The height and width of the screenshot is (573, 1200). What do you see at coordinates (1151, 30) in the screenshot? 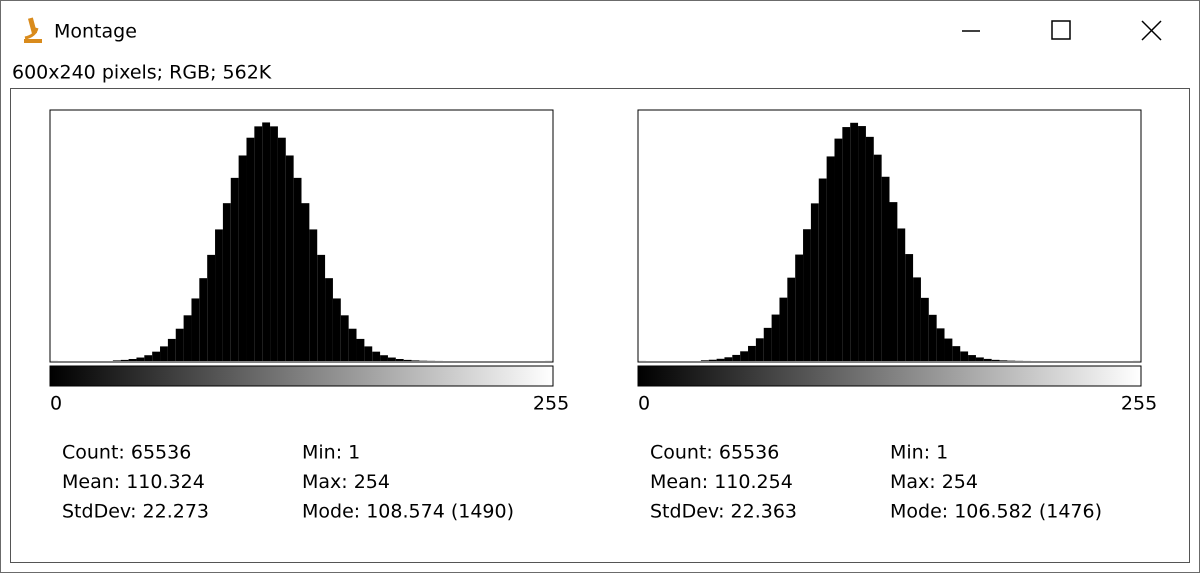
I see `close-button` at bounding box center [1151, 30].